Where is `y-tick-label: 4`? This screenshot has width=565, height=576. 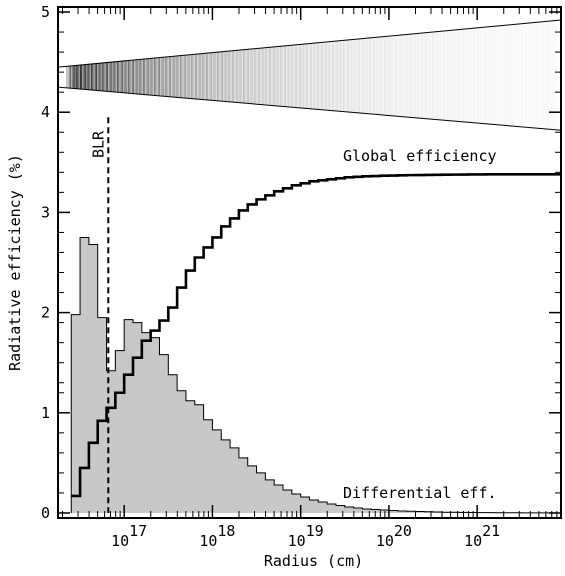 y-tick-label: 4 is located at coordinates (45, 112).